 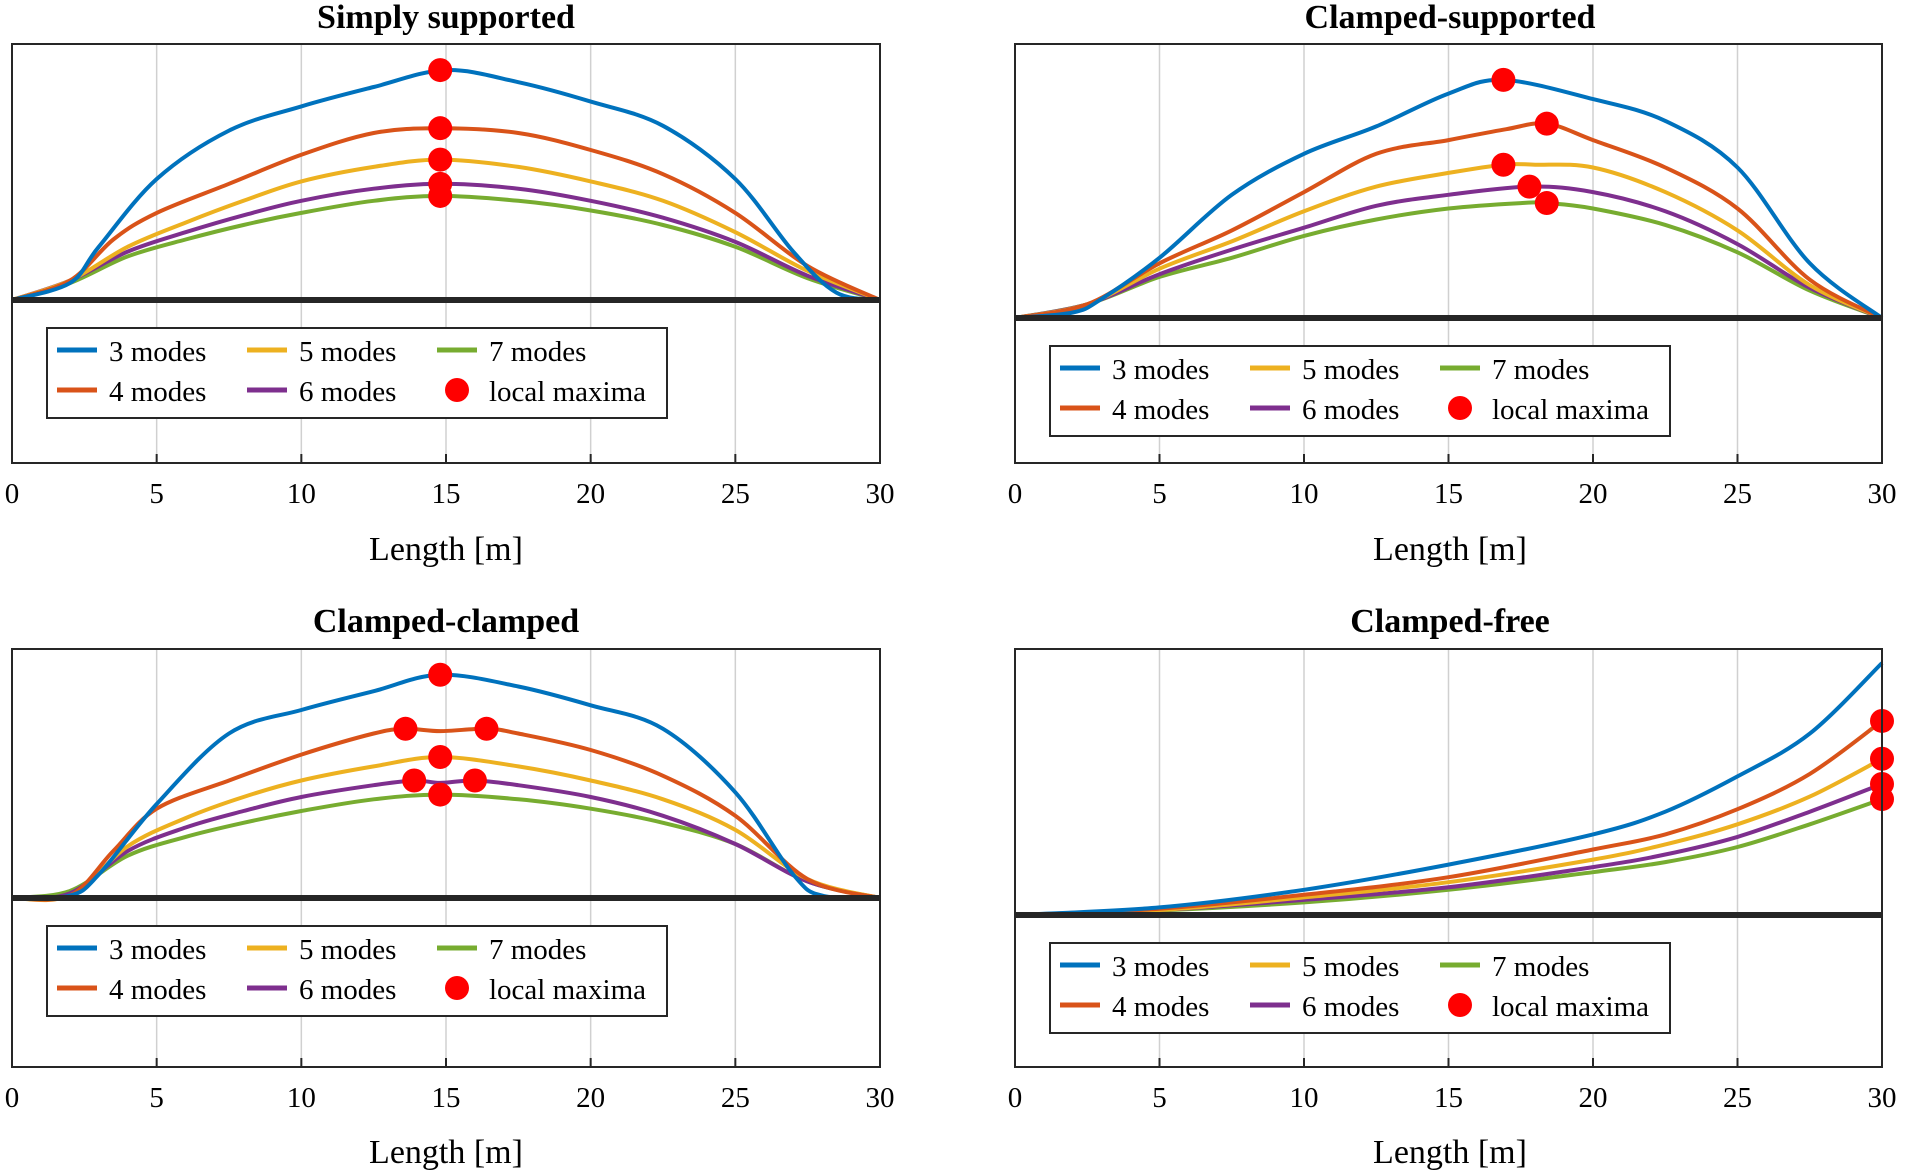 What do you see at coordinates (1450, 621) in the screenshot?
I see `panel-title: Clamped-free` at bounding box center [1450, 621].